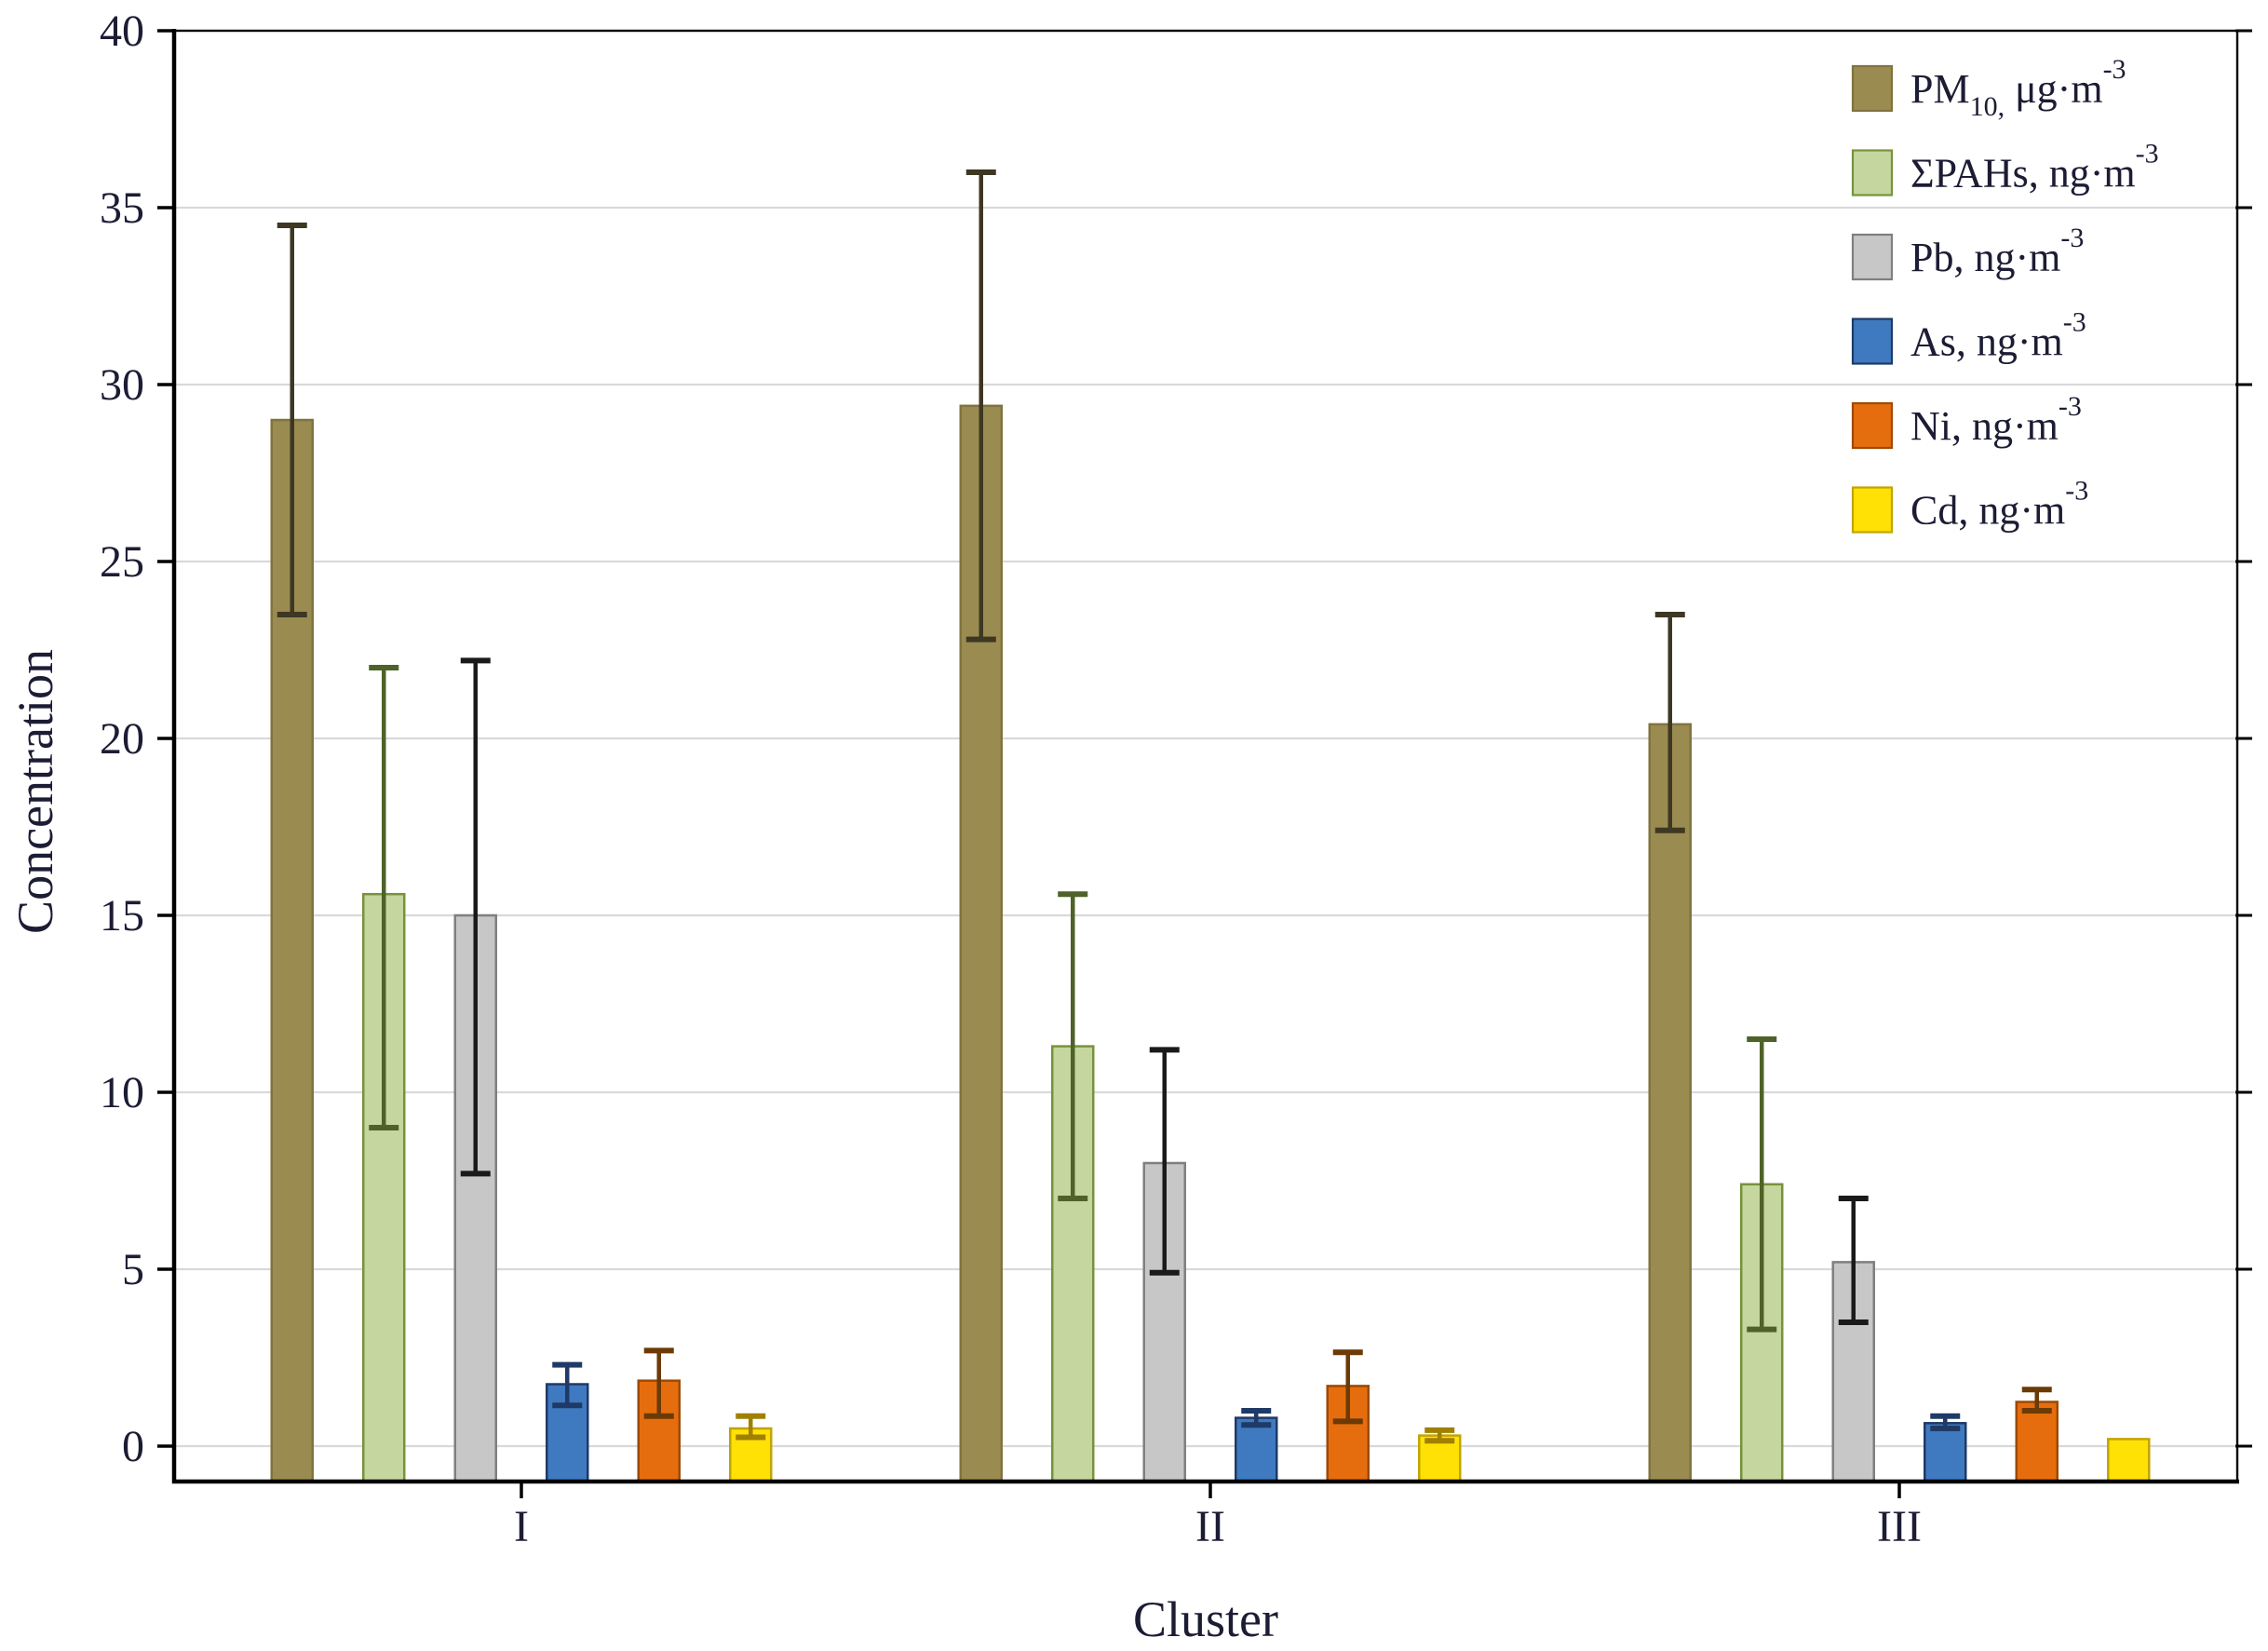 Image resolution: width=2268 pixels, height=1651 pixels. I want to click on legend-item-Cd: Cd, ng·m-3, so click(1970, 505).